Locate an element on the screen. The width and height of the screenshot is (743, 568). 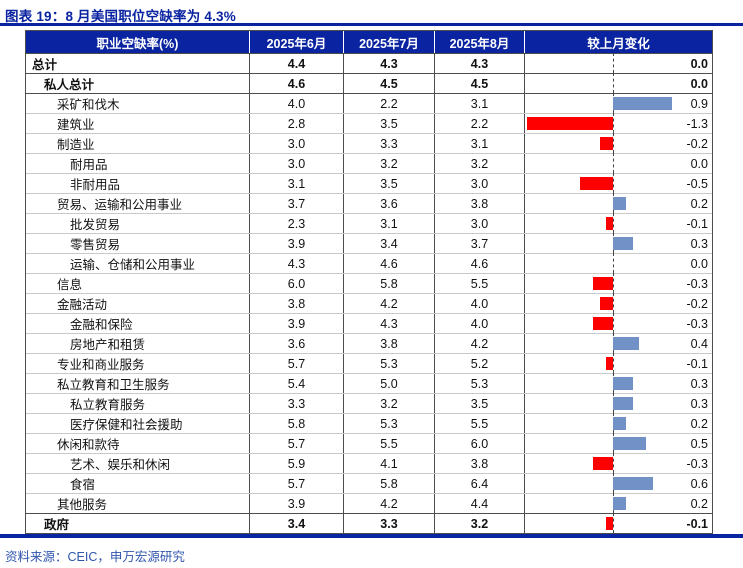
cell-change: -0.3 is located at coordinates (618, 283).